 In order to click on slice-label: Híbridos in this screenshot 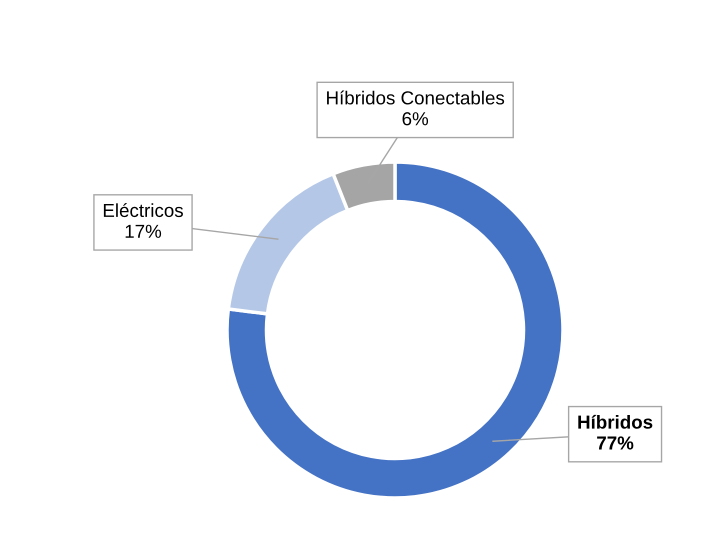, I will do `click(615, 421)`.